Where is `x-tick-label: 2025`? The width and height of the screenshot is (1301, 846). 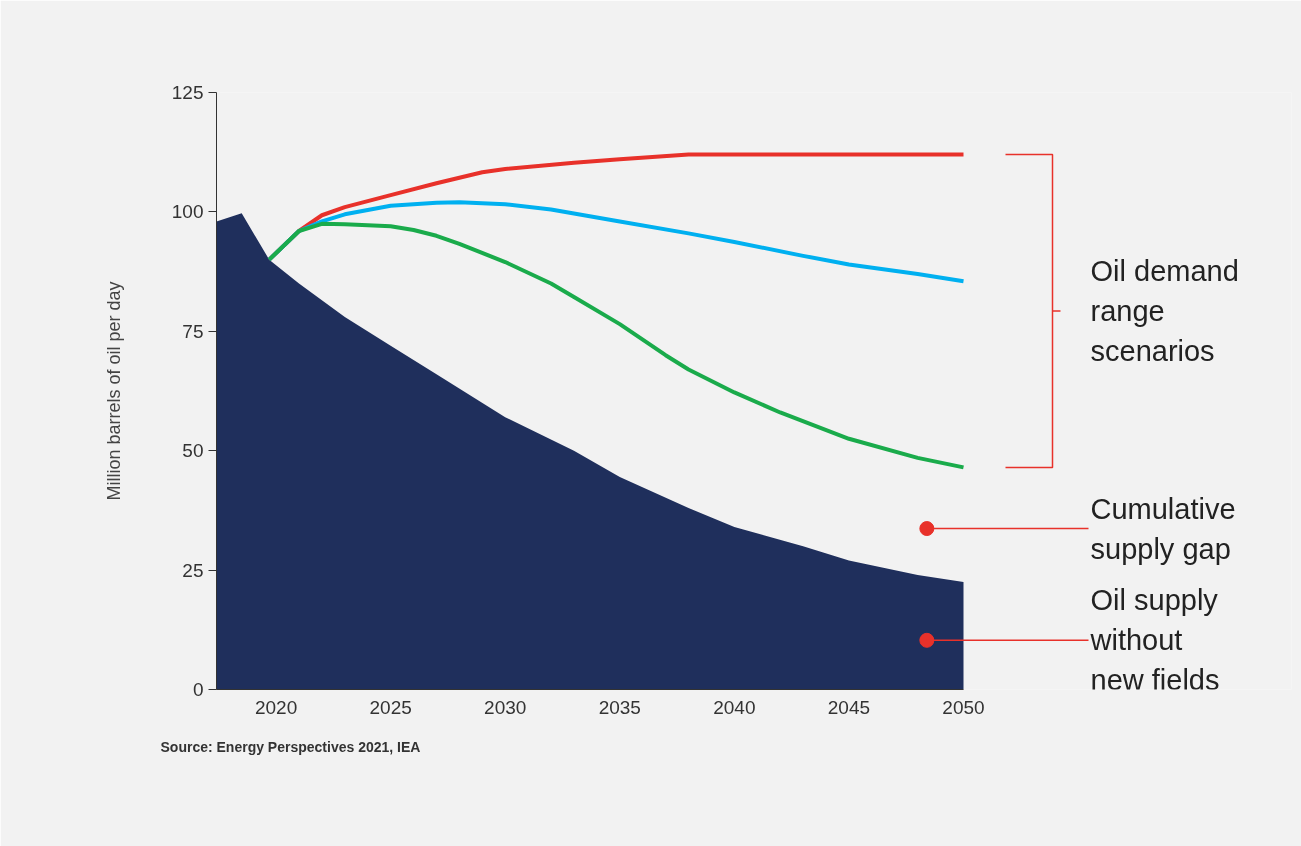
x-tick-label: 2025 is located at coordinates (390, 707).